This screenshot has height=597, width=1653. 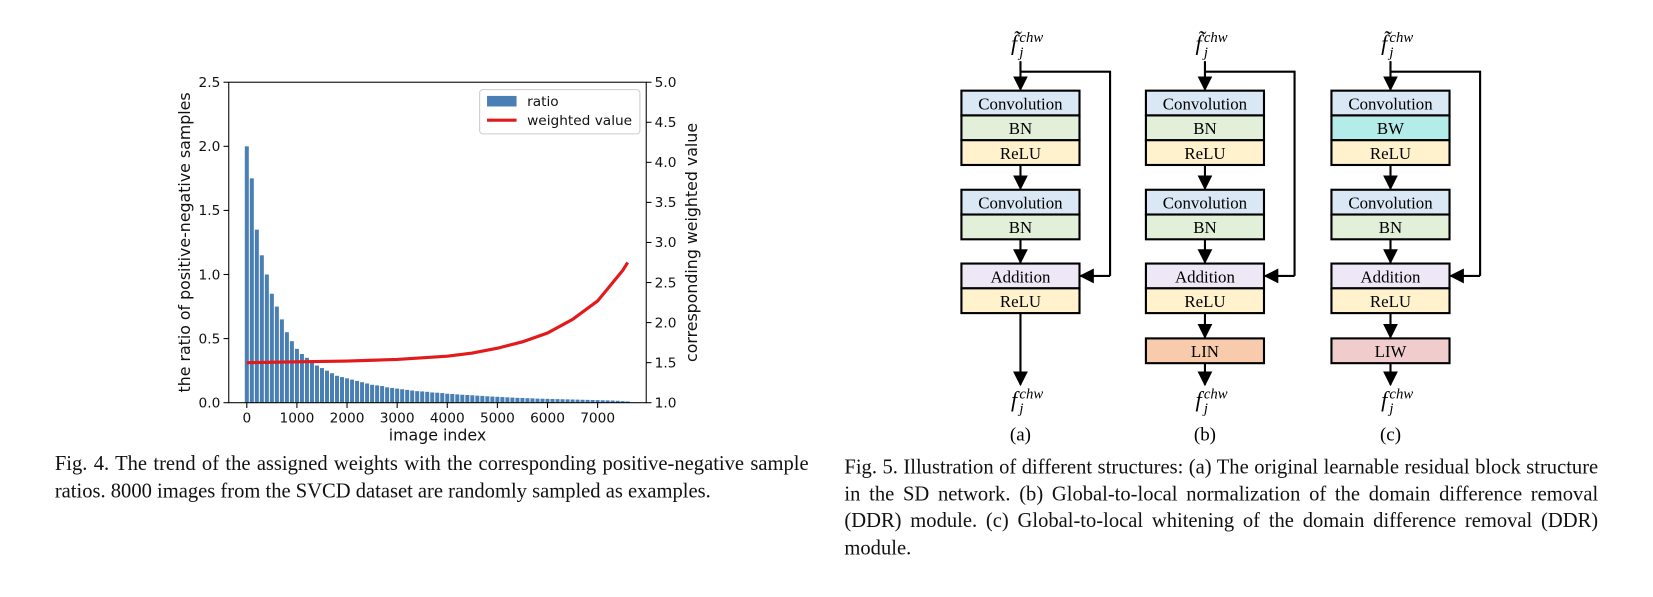 I want to click on block-label: BN, so click(x=1204, y=227).